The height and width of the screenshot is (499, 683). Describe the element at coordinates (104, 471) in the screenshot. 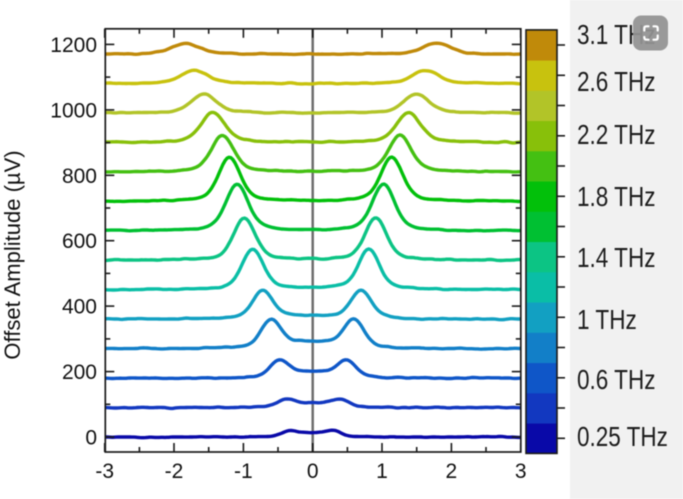

I see `svg-text: -3` at that location.